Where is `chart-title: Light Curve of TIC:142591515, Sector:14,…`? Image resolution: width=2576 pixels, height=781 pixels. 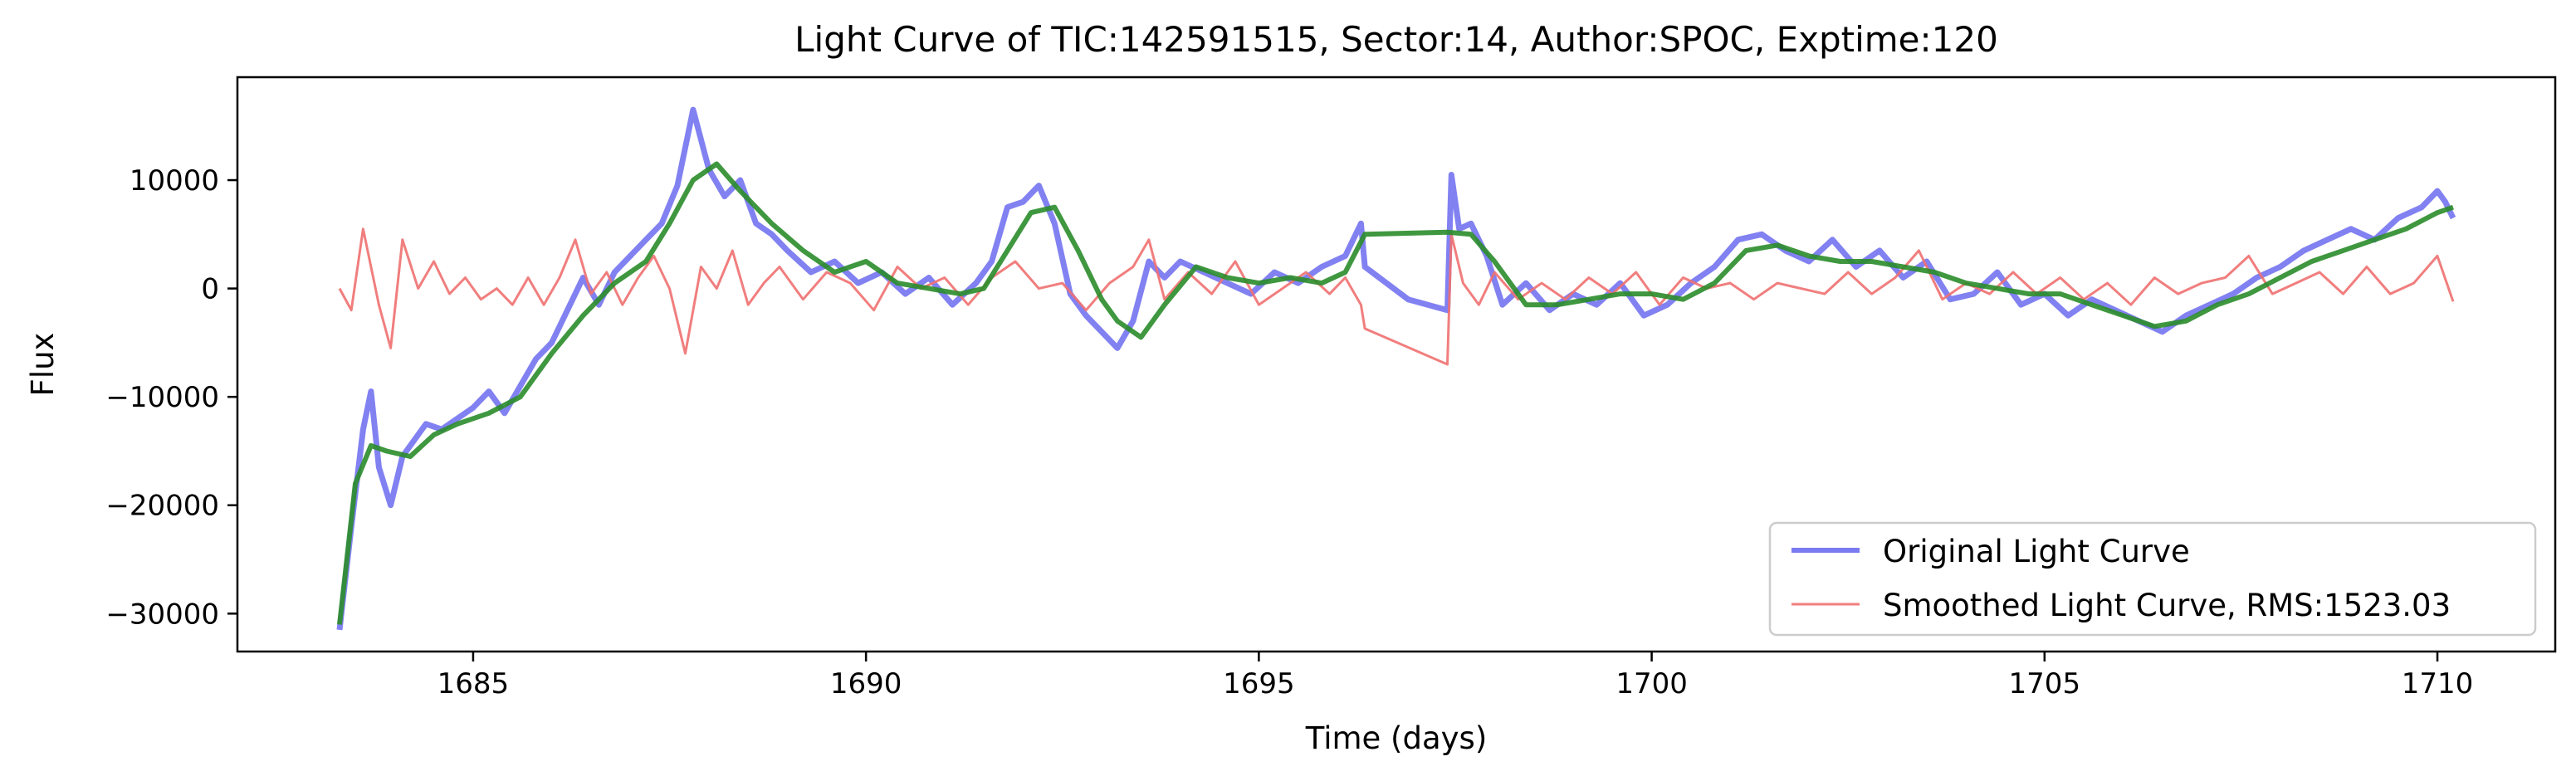 chart-title: Light Curve of TIC:142591515, Sector:14,… is located at coordinates (1396, 39).